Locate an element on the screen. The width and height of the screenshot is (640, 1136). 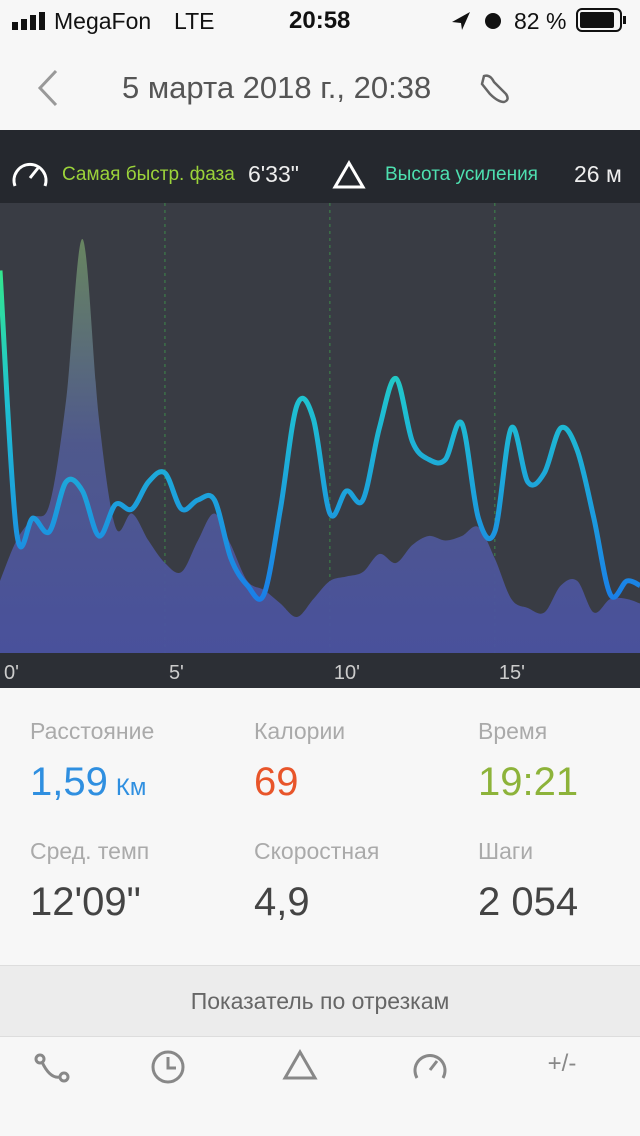
stat-label: Время is located at coordinates (513, 731).